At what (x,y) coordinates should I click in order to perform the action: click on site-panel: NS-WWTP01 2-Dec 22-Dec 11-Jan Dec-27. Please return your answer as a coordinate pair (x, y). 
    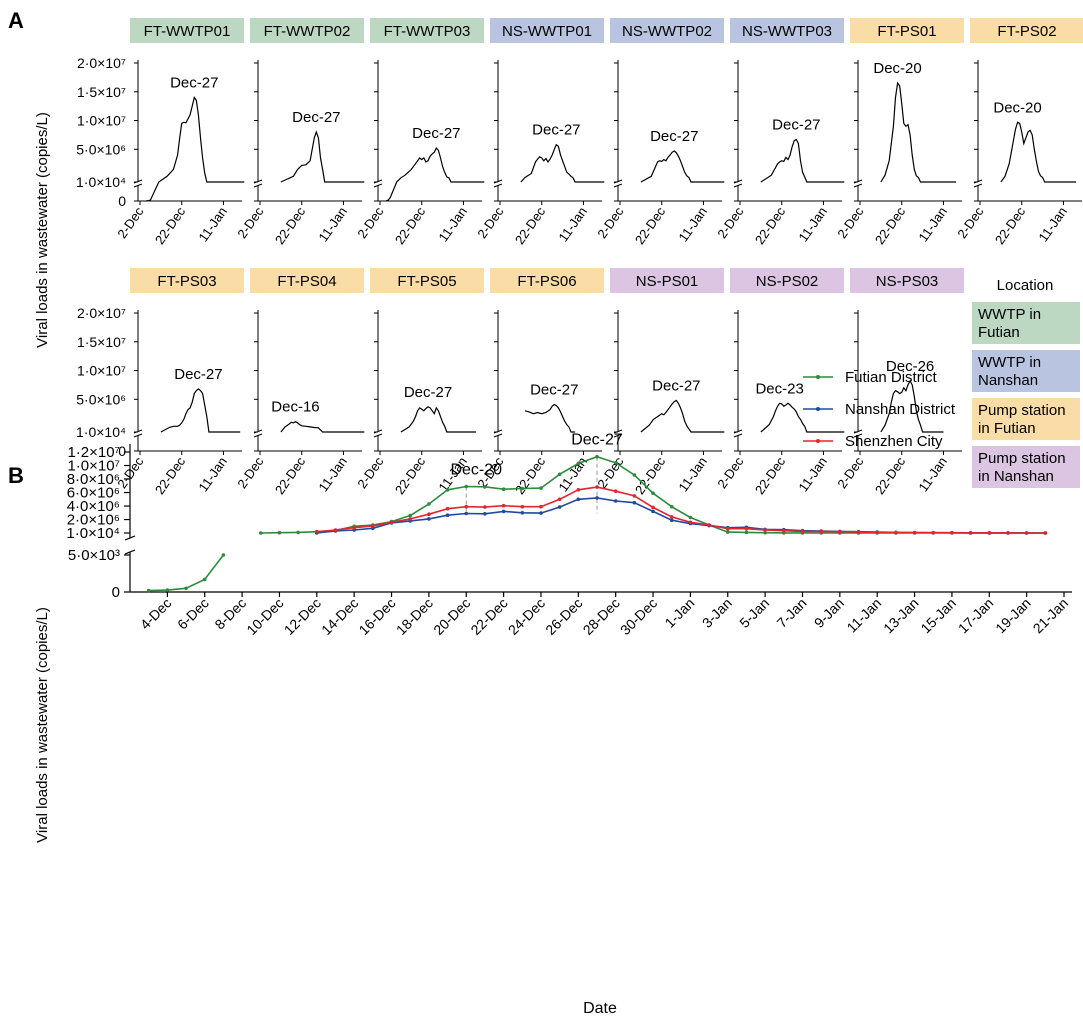
    Looking at the image, I should click on (539, 132).